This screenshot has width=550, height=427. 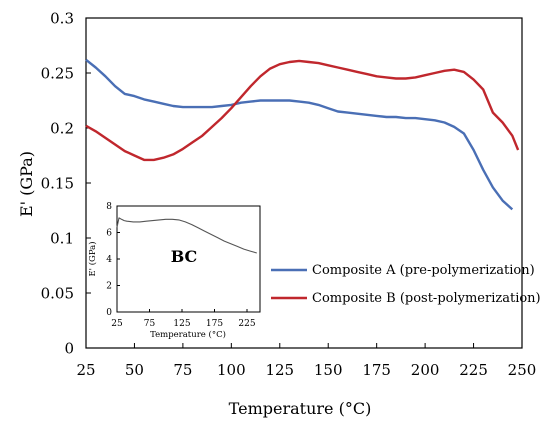 I want to click on main-x-tick-label: 175, so click(x=376, y=370).